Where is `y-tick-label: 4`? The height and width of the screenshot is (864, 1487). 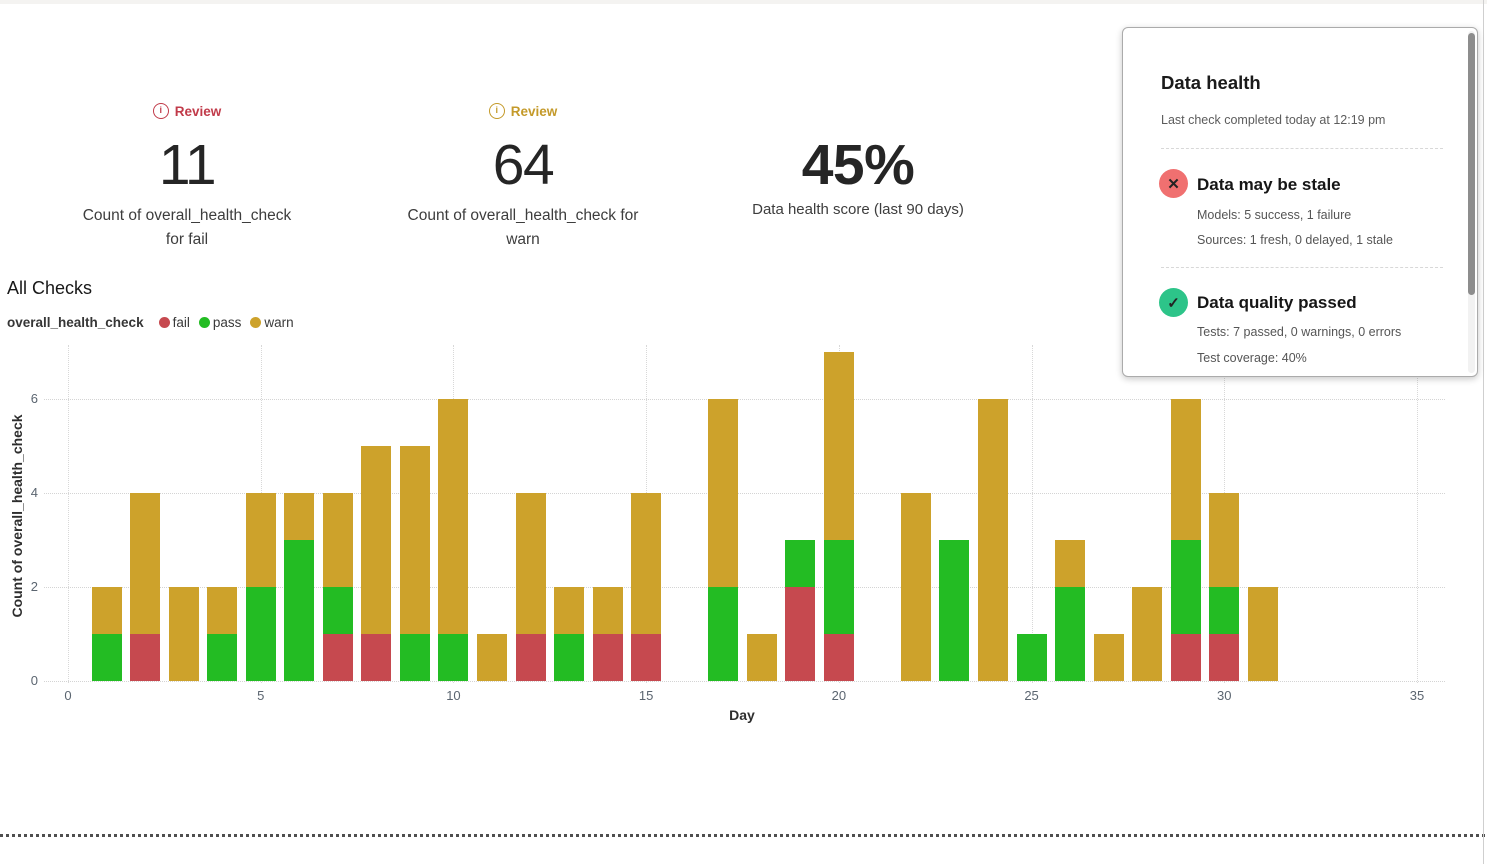
y-tick-label: 4 is located at coordinates (34, 492).